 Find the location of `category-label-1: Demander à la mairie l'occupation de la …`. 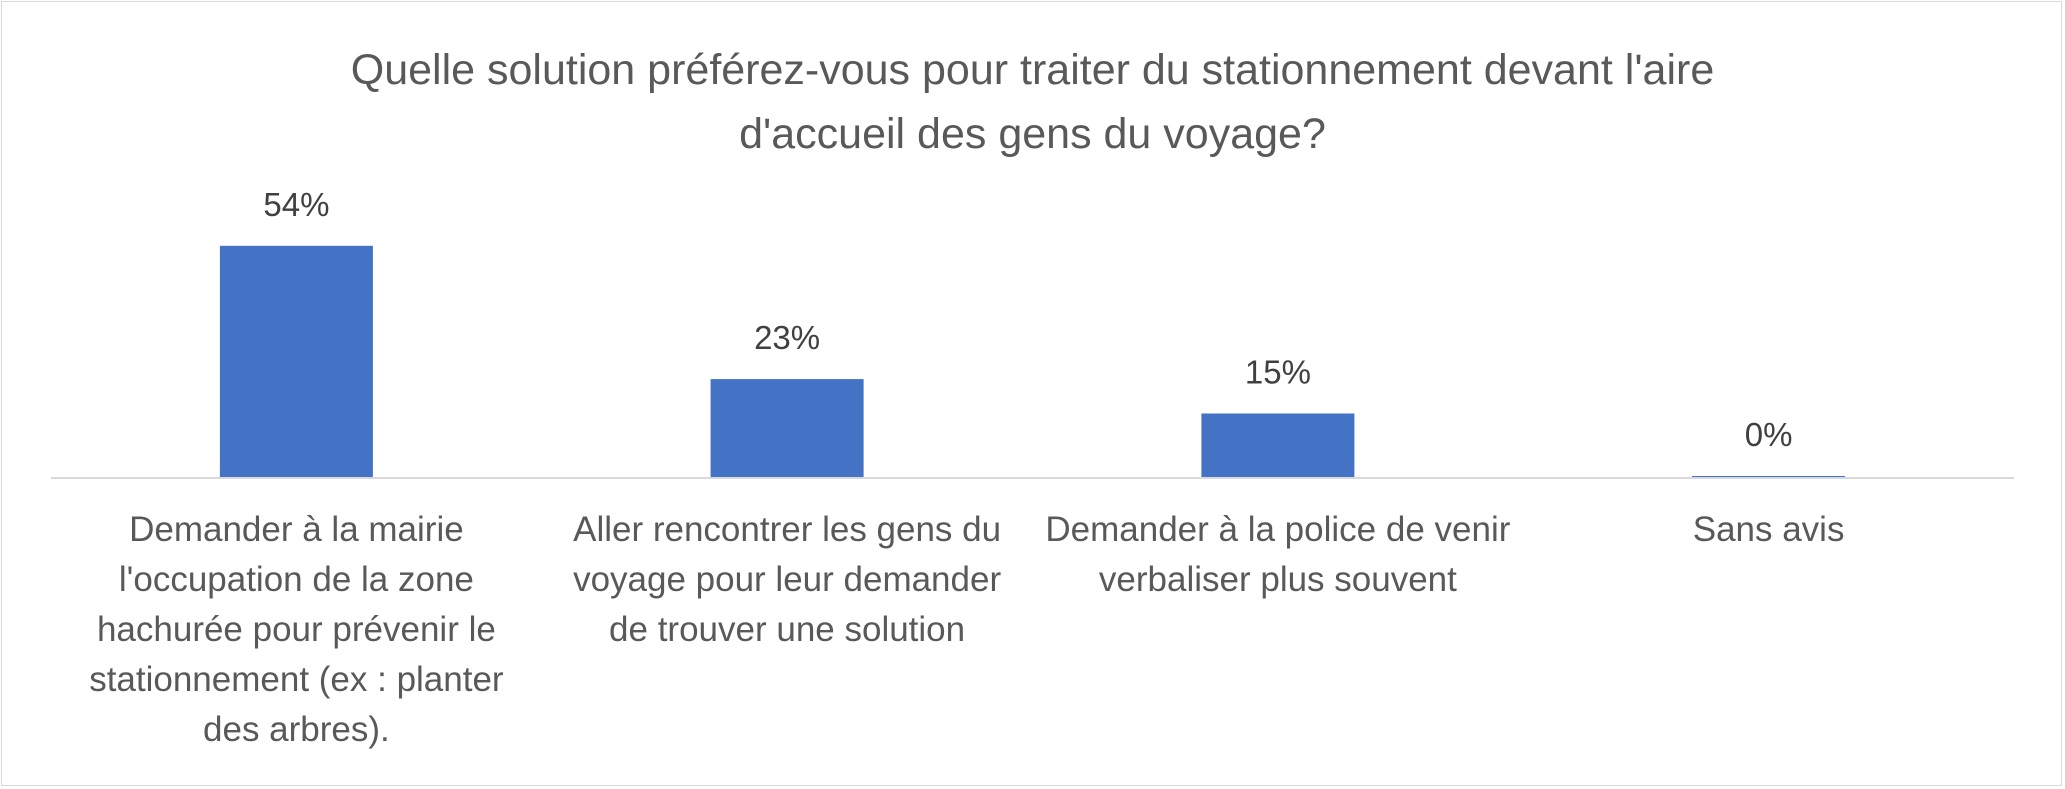

category-label-1: Demander à la mairie l'occupation de la … is located at coordinates (296, 629).